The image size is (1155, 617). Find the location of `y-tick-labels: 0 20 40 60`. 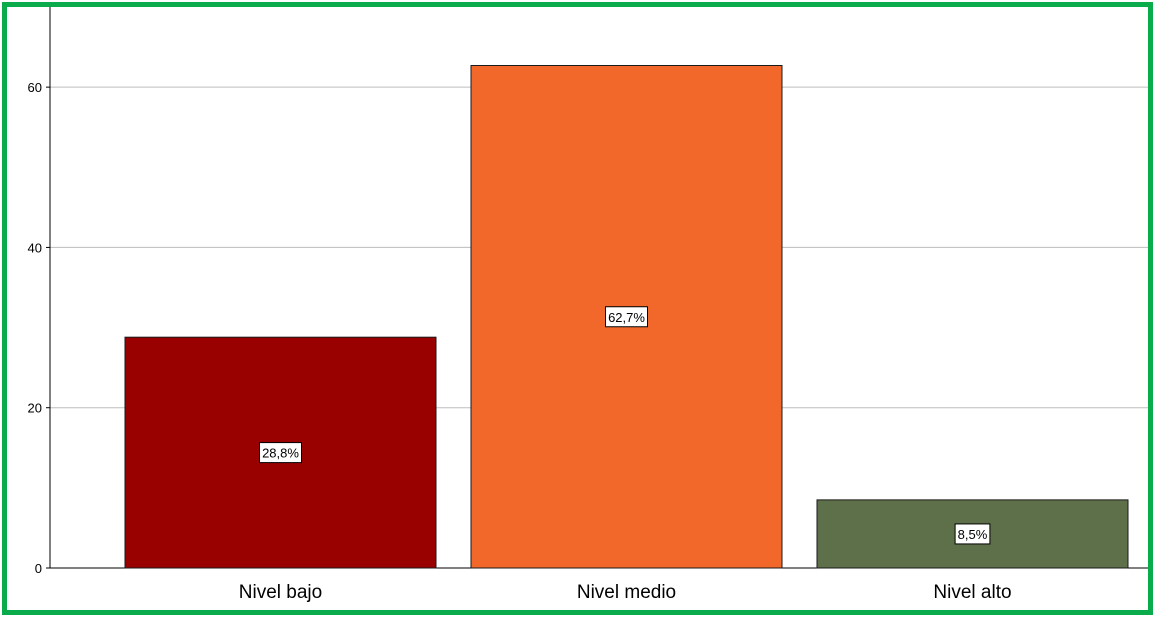

y-tick-labels: 0 20 40 60 is located at coordinates (35, 328).